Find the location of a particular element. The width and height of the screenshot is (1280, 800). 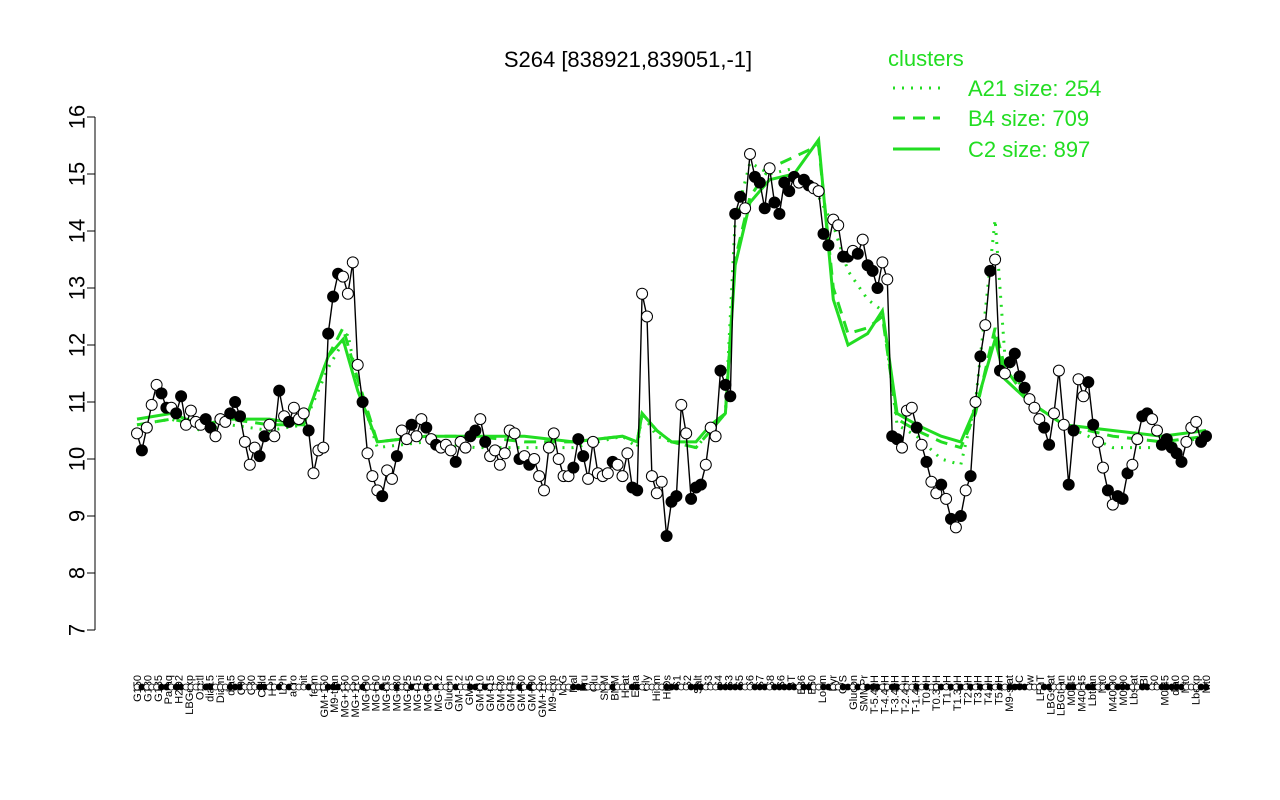

legend-label: C2 size: 897 is located at coordinates (1029, 149).